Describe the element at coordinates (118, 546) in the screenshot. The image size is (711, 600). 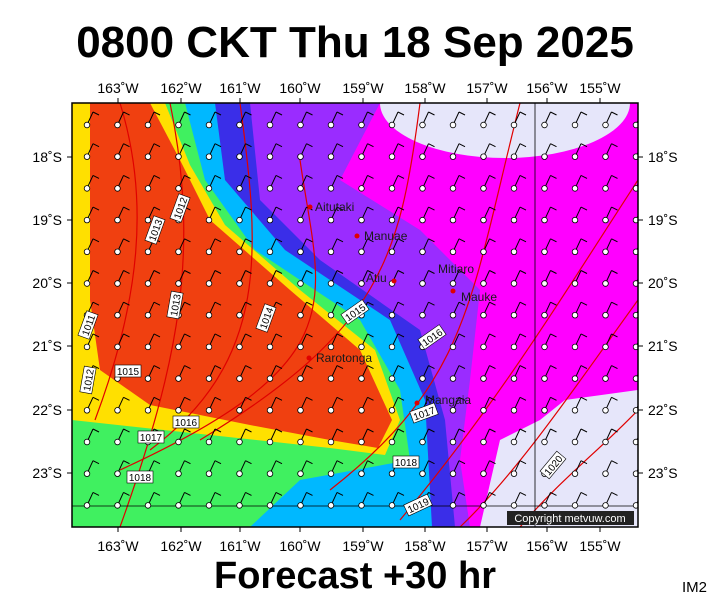
I see `lon-label: 163˚W` at that location.